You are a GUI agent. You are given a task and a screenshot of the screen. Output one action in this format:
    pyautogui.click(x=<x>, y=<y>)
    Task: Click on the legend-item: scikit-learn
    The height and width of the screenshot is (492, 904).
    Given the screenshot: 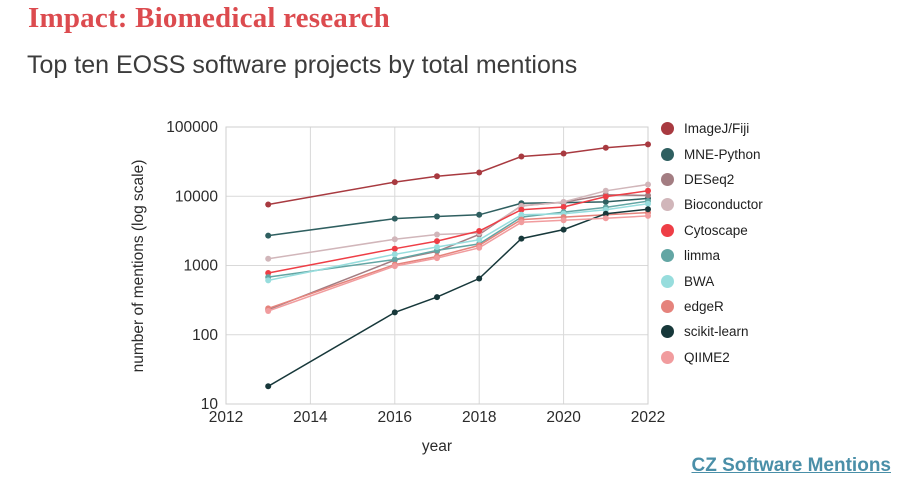 What is the action you would take?
    pyautogui.click(x=712, y=331)
    